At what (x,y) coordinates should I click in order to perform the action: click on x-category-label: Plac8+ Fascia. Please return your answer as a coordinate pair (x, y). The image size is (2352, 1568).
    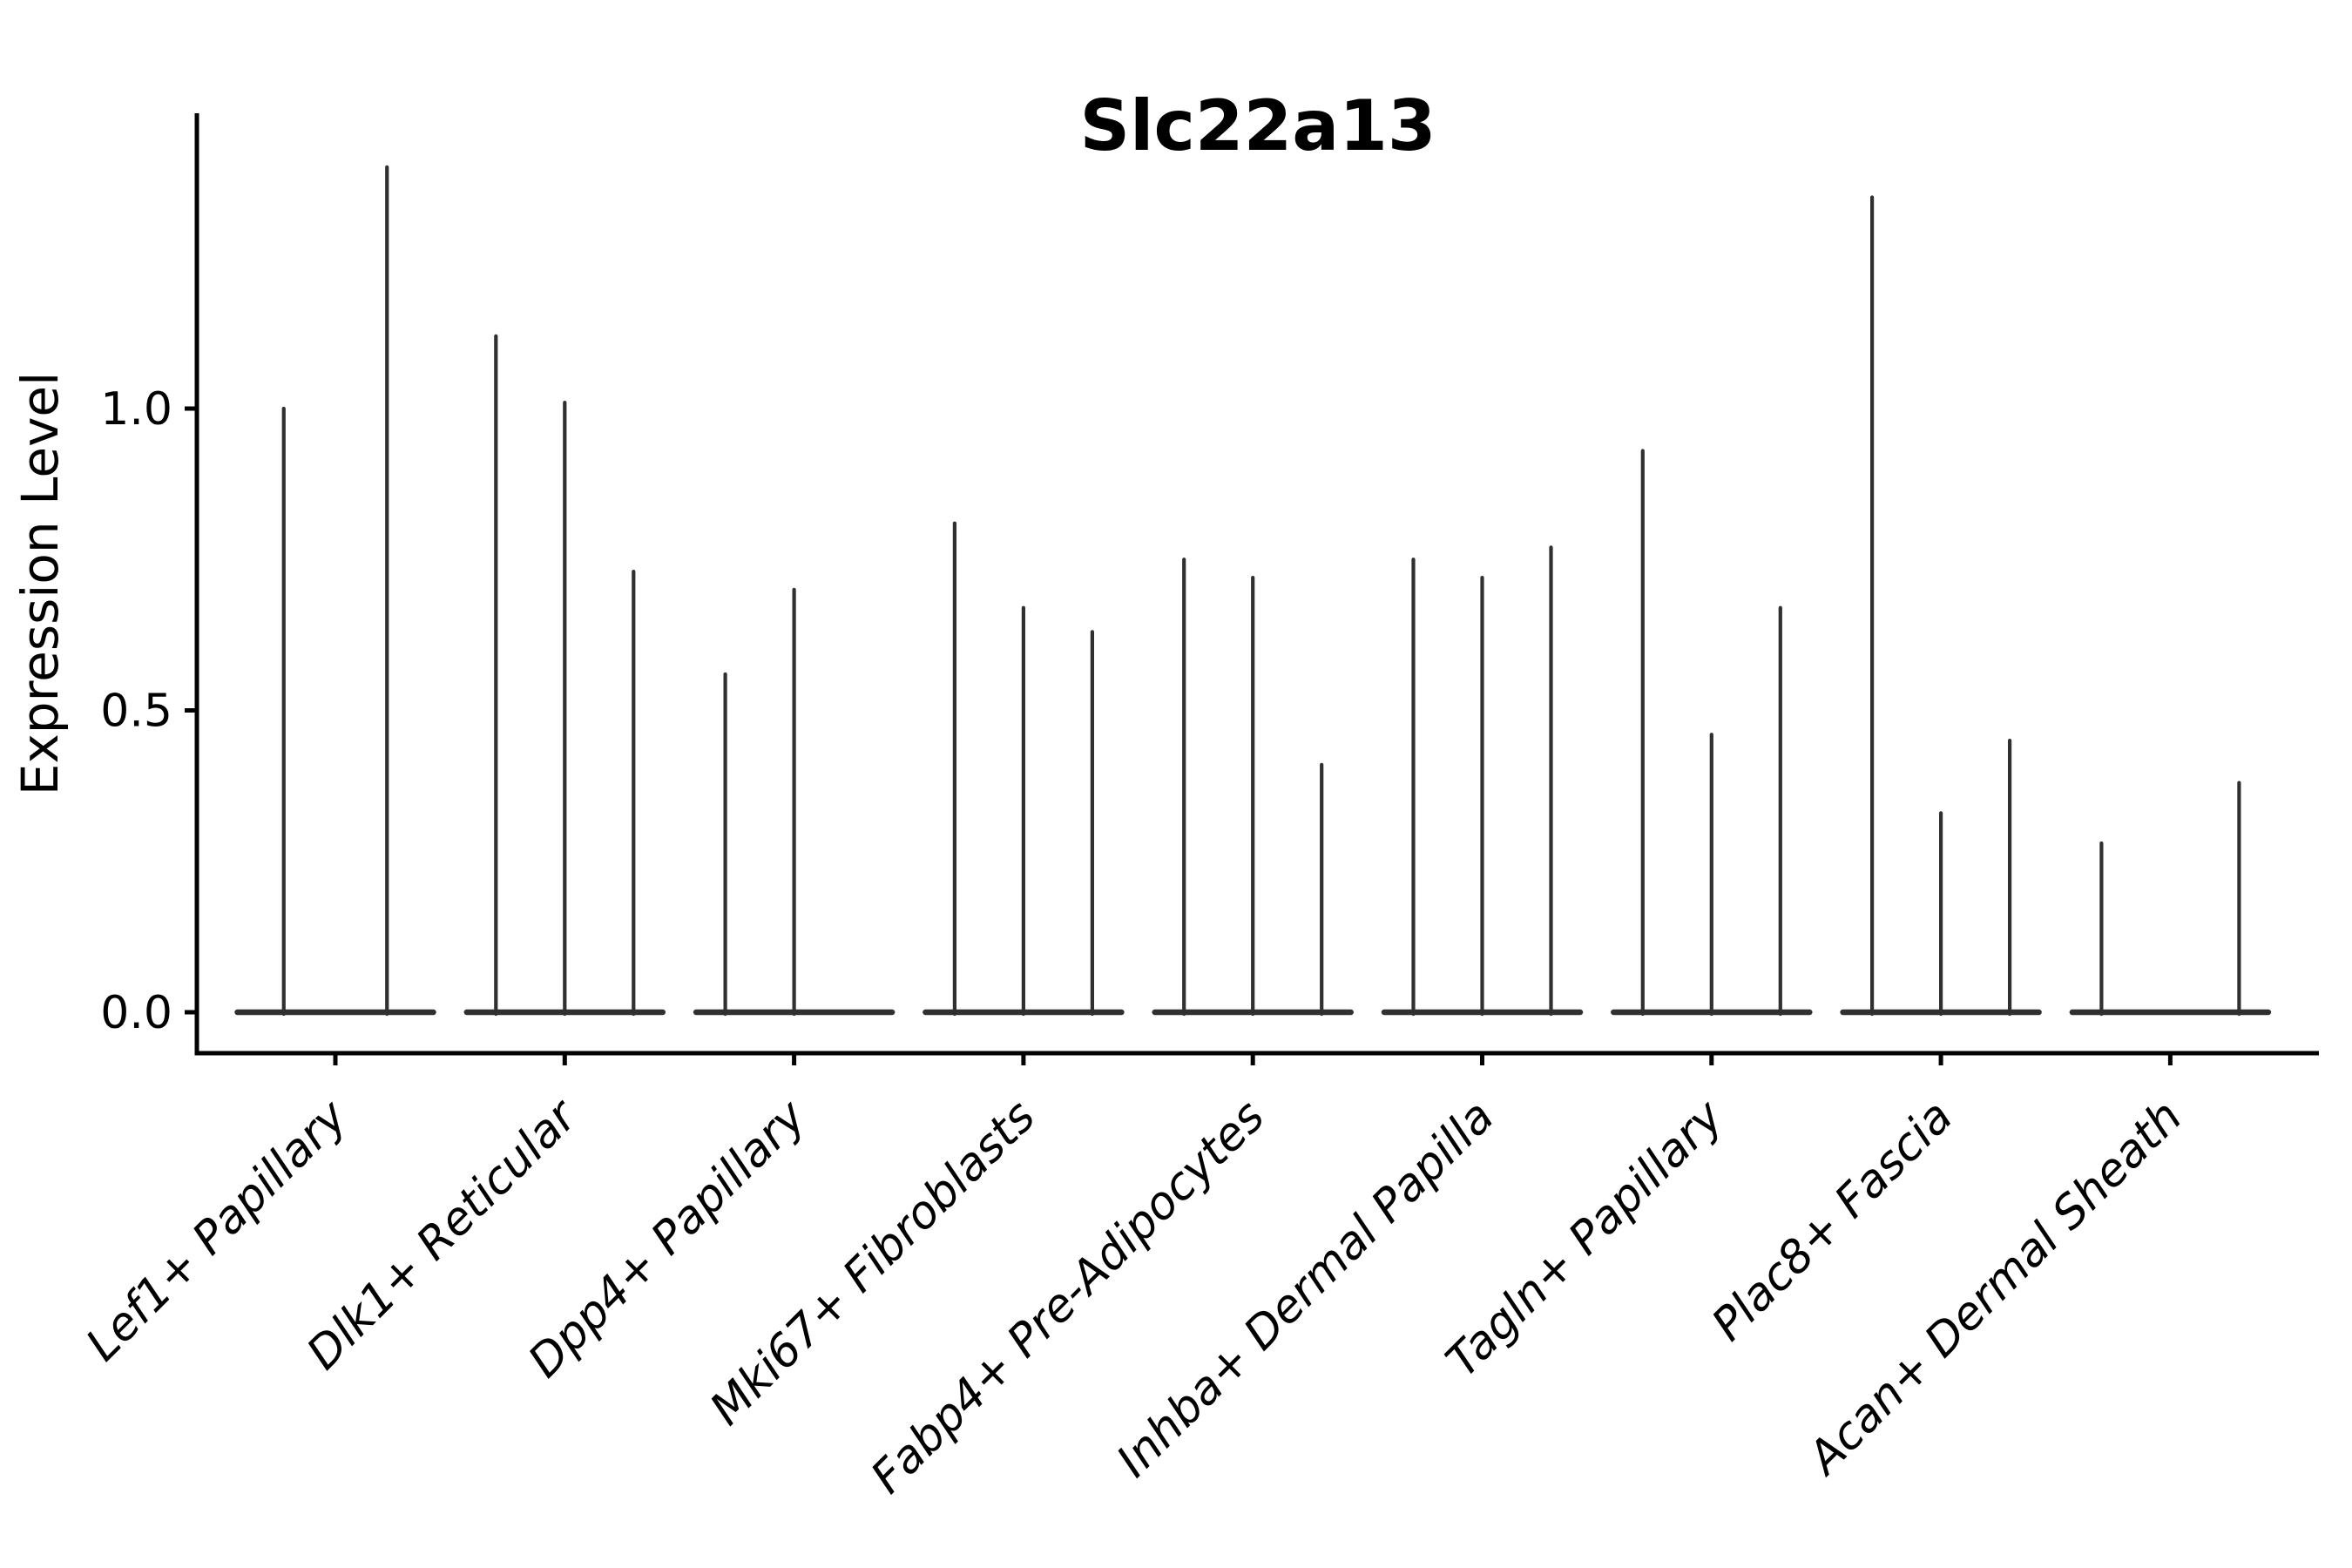
    Looking at the image, I should click on (1832, 1221).